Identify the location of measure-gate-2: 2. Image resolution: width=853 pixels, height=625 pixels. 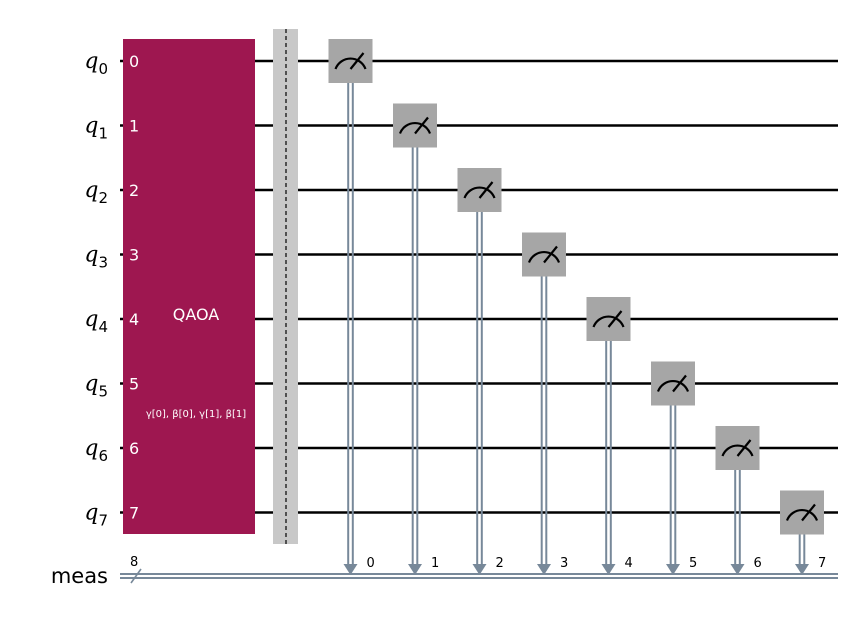
(480, 371).